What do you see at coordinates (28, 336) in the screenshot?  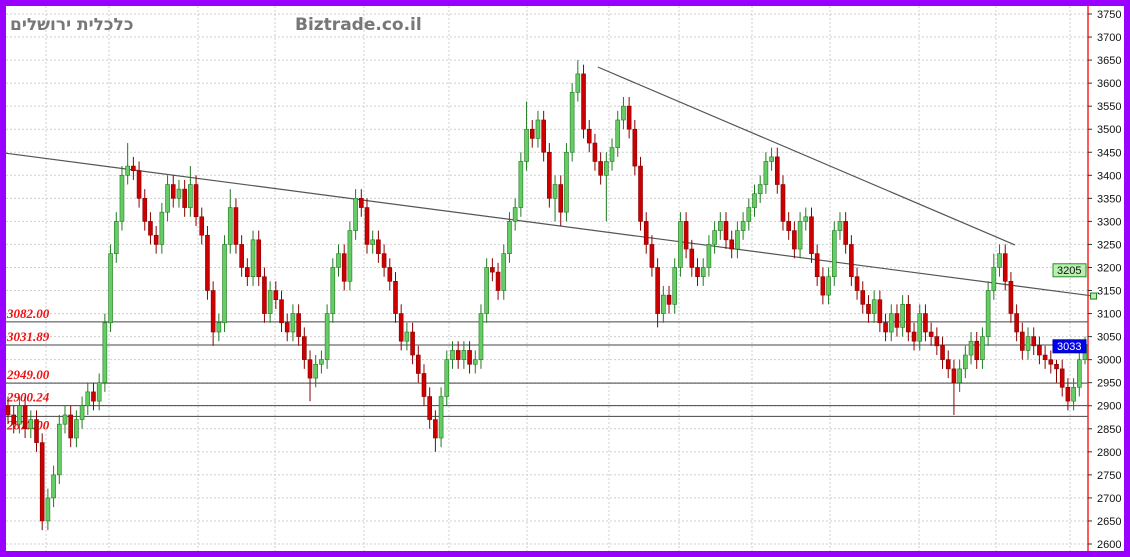 I see `level-label: 3031.89` at bounding box center [28, 336].